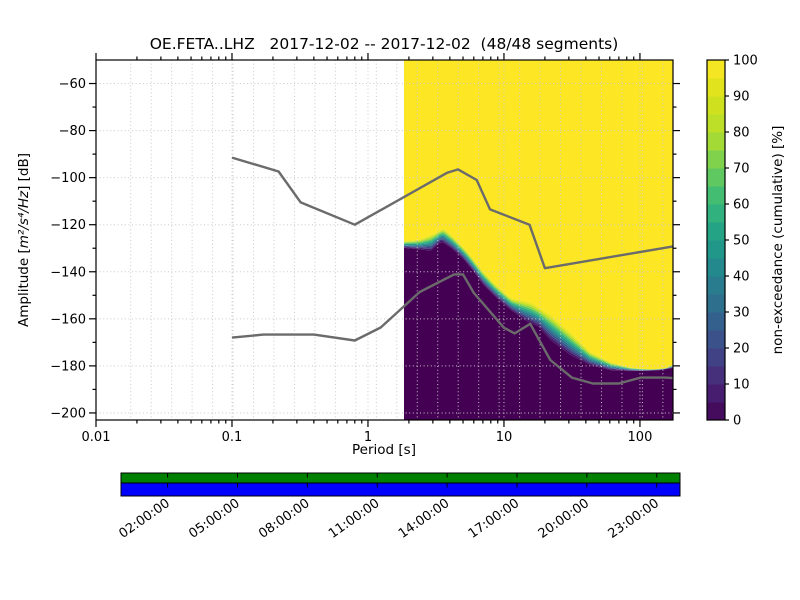 The width and height of the screenshot is (800, 600). I want to click on y-tick-label: −120, so click(68, 225).